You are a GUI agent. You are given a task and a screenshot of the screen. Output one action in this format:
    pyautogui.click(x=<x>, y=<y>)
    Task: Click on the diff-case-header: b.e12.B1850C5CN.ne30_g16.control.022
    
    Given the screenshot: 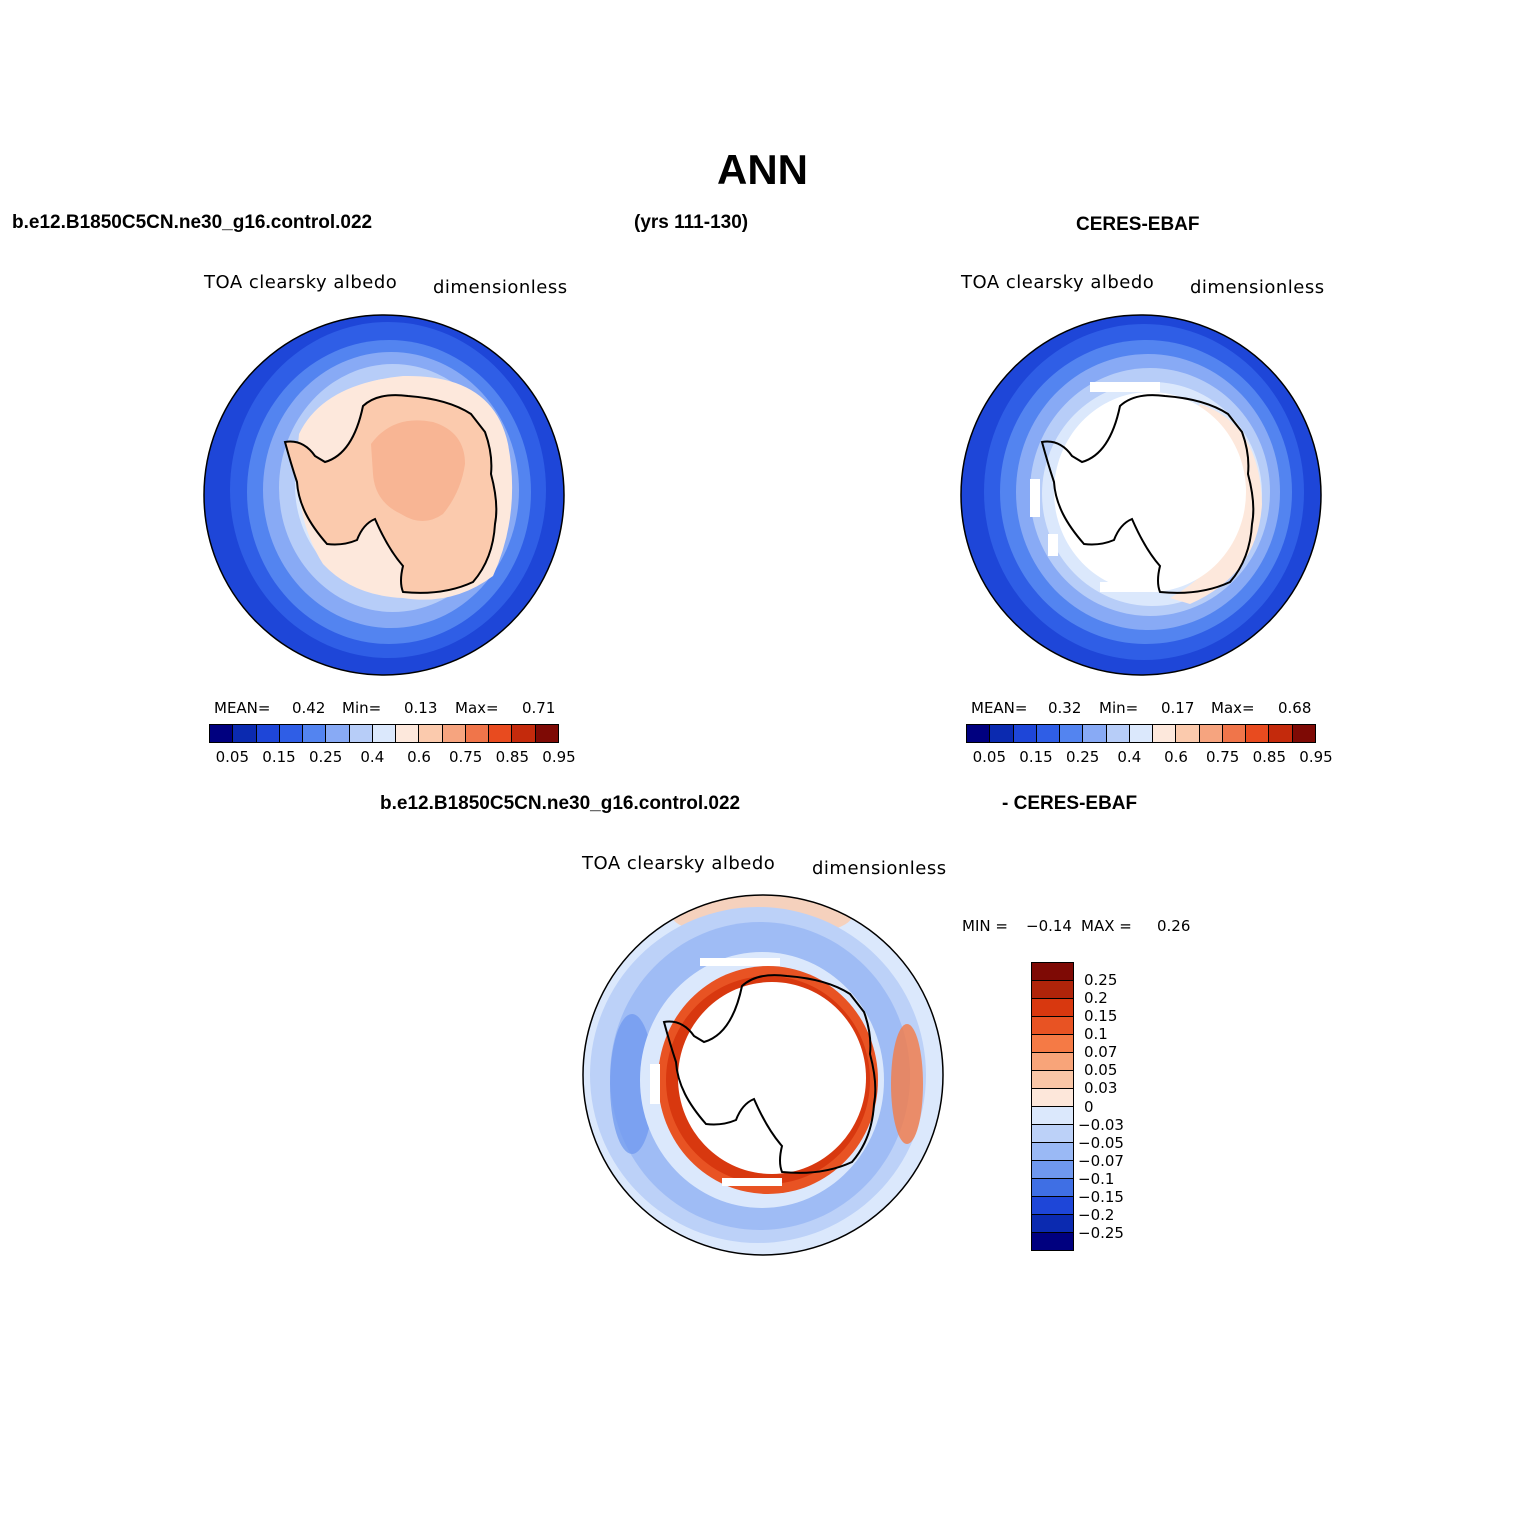 What is the action you would take?
    pyautogui.click(x=560, y=803)
    